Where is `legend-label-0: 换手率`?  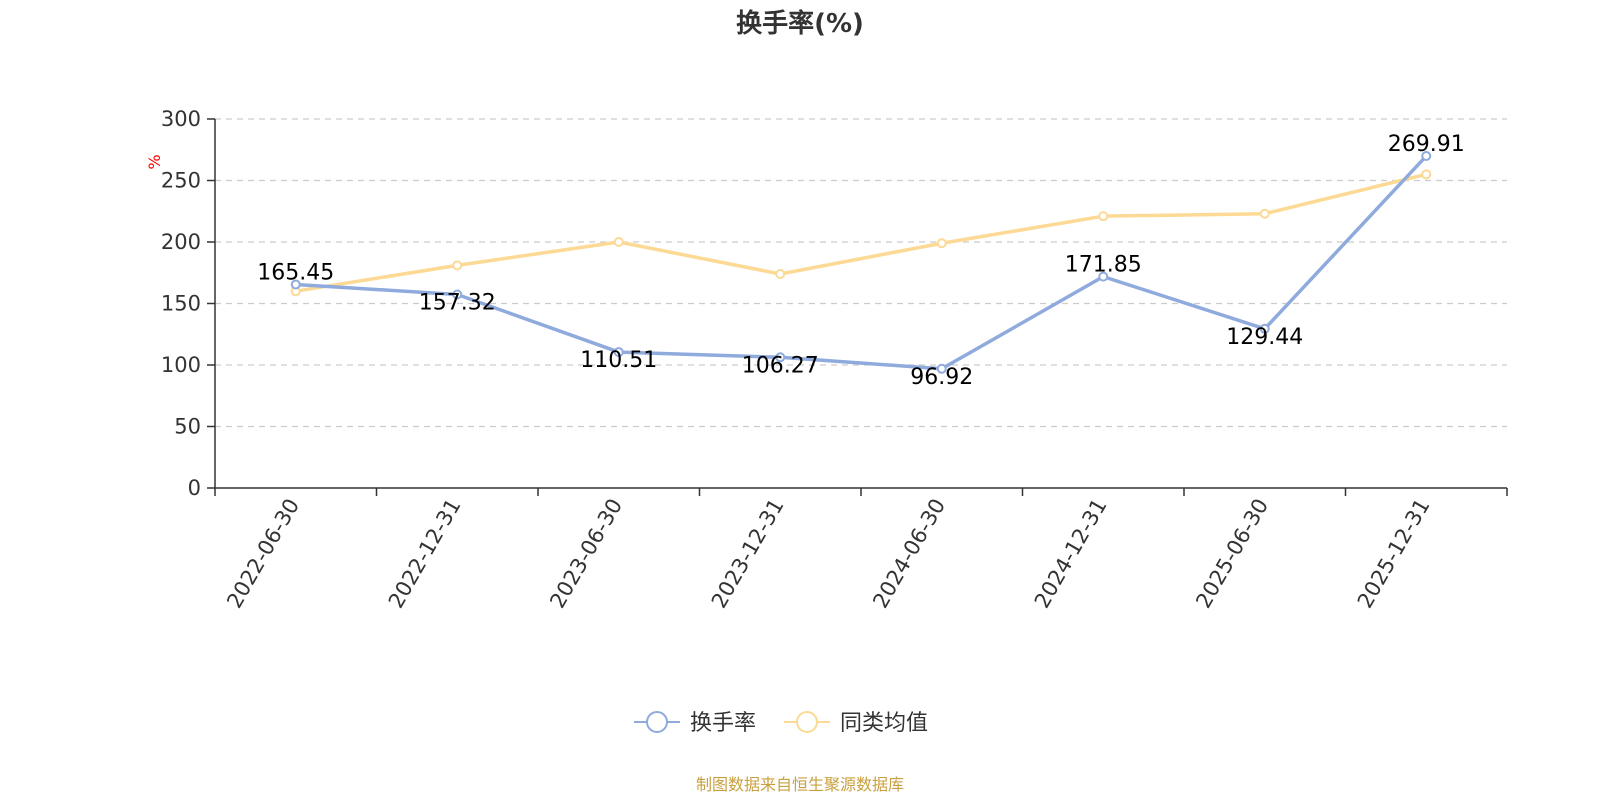 legend-label-0: 换手率 is located at coordinates (723, 723).